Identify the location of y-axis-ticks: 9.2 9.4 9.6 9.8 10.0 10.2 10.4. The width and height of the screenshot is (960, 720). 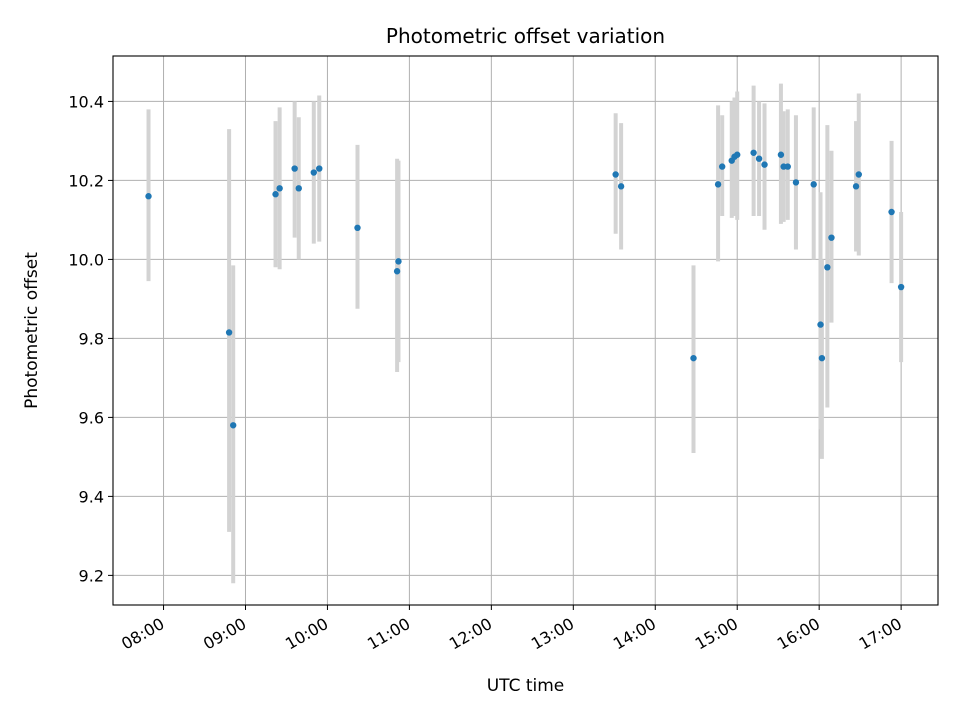
(90, 338).